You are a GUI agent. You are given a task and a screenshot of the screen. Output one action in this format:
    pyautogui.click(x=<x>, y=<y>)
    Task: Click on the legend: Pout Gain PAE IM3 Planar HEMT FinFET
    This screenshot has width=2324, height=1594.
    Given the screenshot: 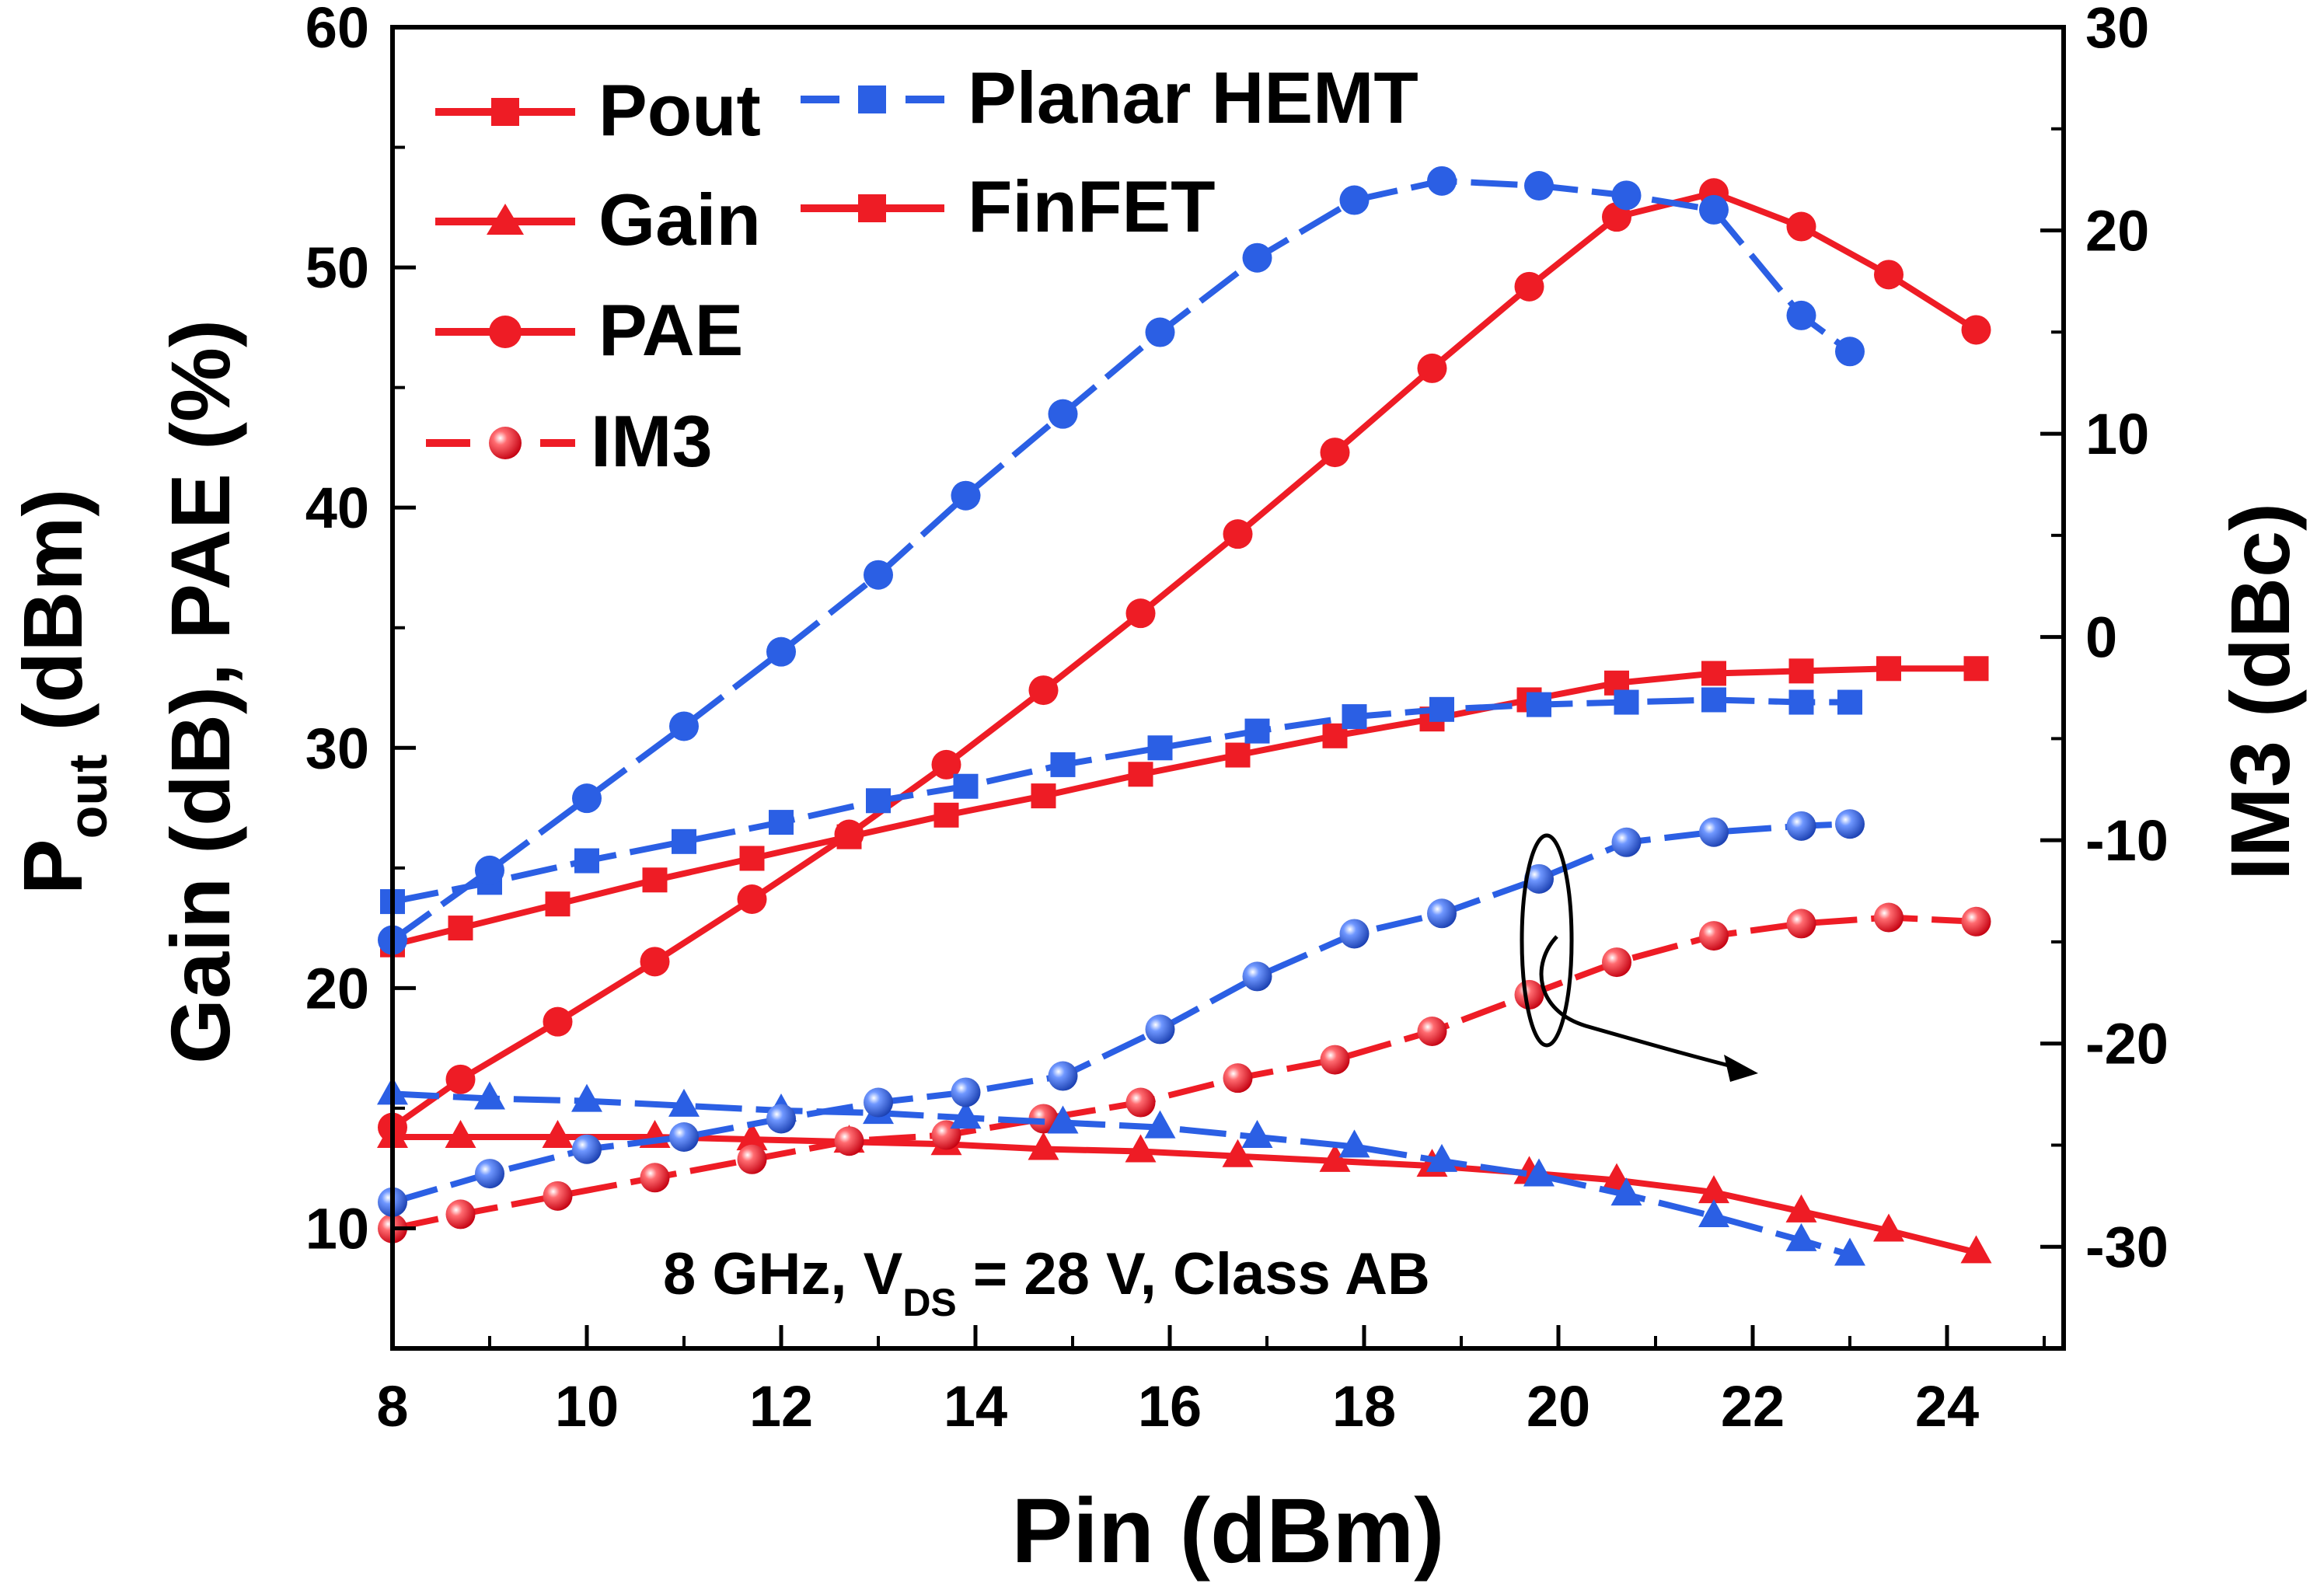 What is the action you would take?
    pyautogui.click(x=922, y=269)
    